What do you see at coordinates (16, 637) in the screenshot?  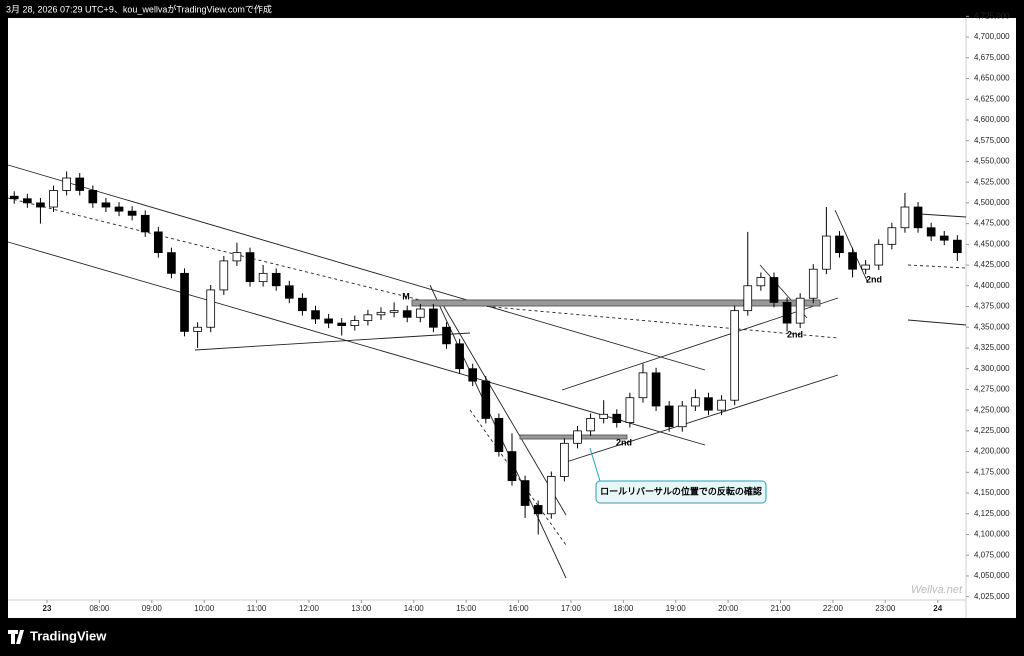 I see `logo-icon` at bounding box center [16, 637].